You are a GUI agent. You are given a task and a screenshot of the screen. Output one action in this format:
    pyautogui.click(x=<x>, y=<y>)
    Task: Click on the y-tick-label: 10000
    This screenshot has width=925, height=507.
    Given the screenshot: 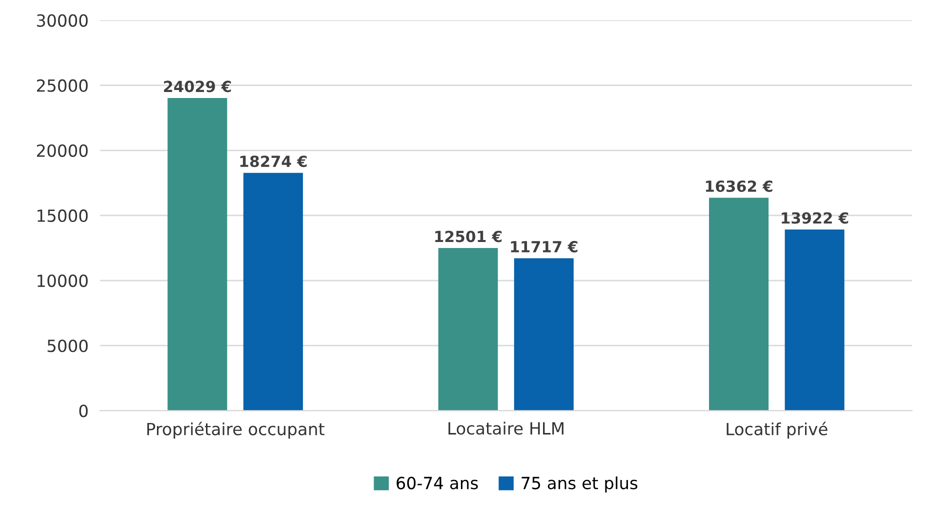 What is the action you would take?
    pyautogui.click(x=63, y=281)
    